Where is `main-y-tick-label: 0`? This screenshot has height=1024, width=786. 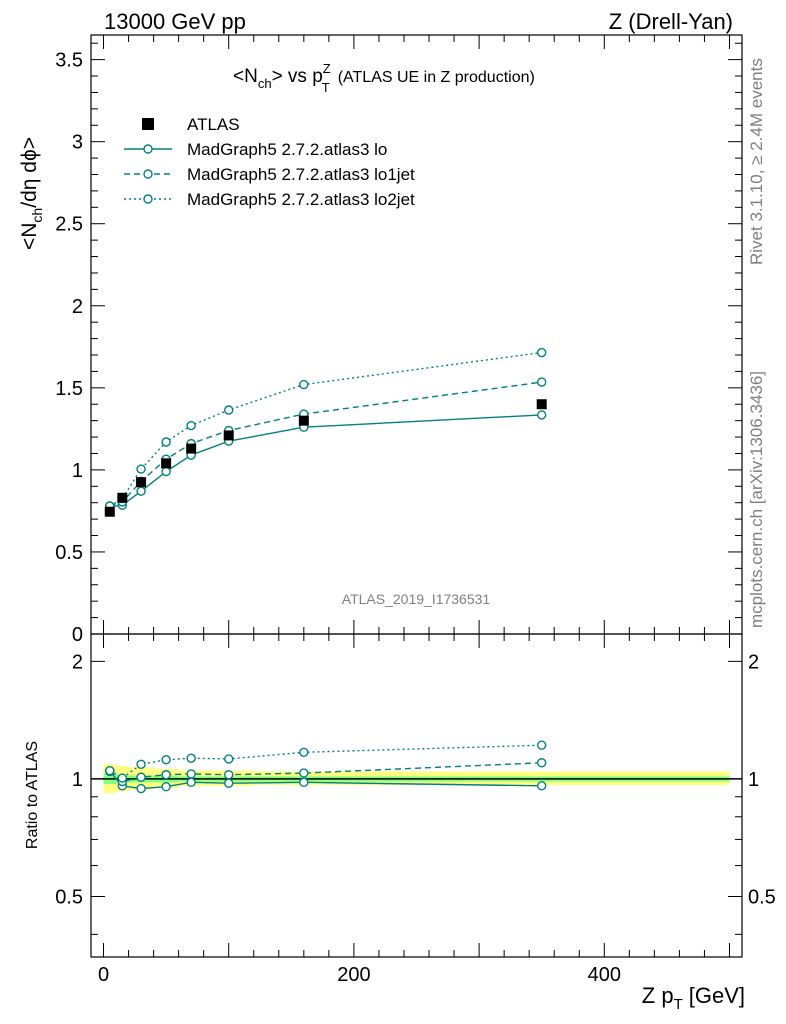
main-y-tick-label: 0 is located at coordinates (77, 635).